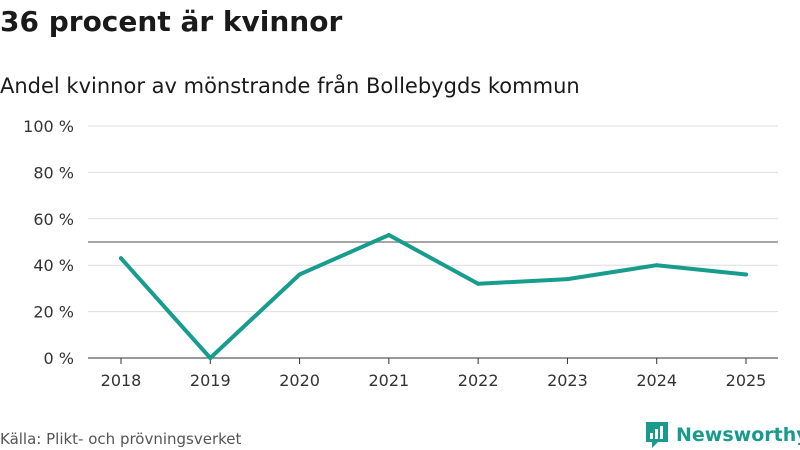 This screenshot has width=800, height=450. Describe the element at coordinates (121, 439) in the screenshot. I see `source-note: Källa: Plikt- och prövningsverket` at that location.